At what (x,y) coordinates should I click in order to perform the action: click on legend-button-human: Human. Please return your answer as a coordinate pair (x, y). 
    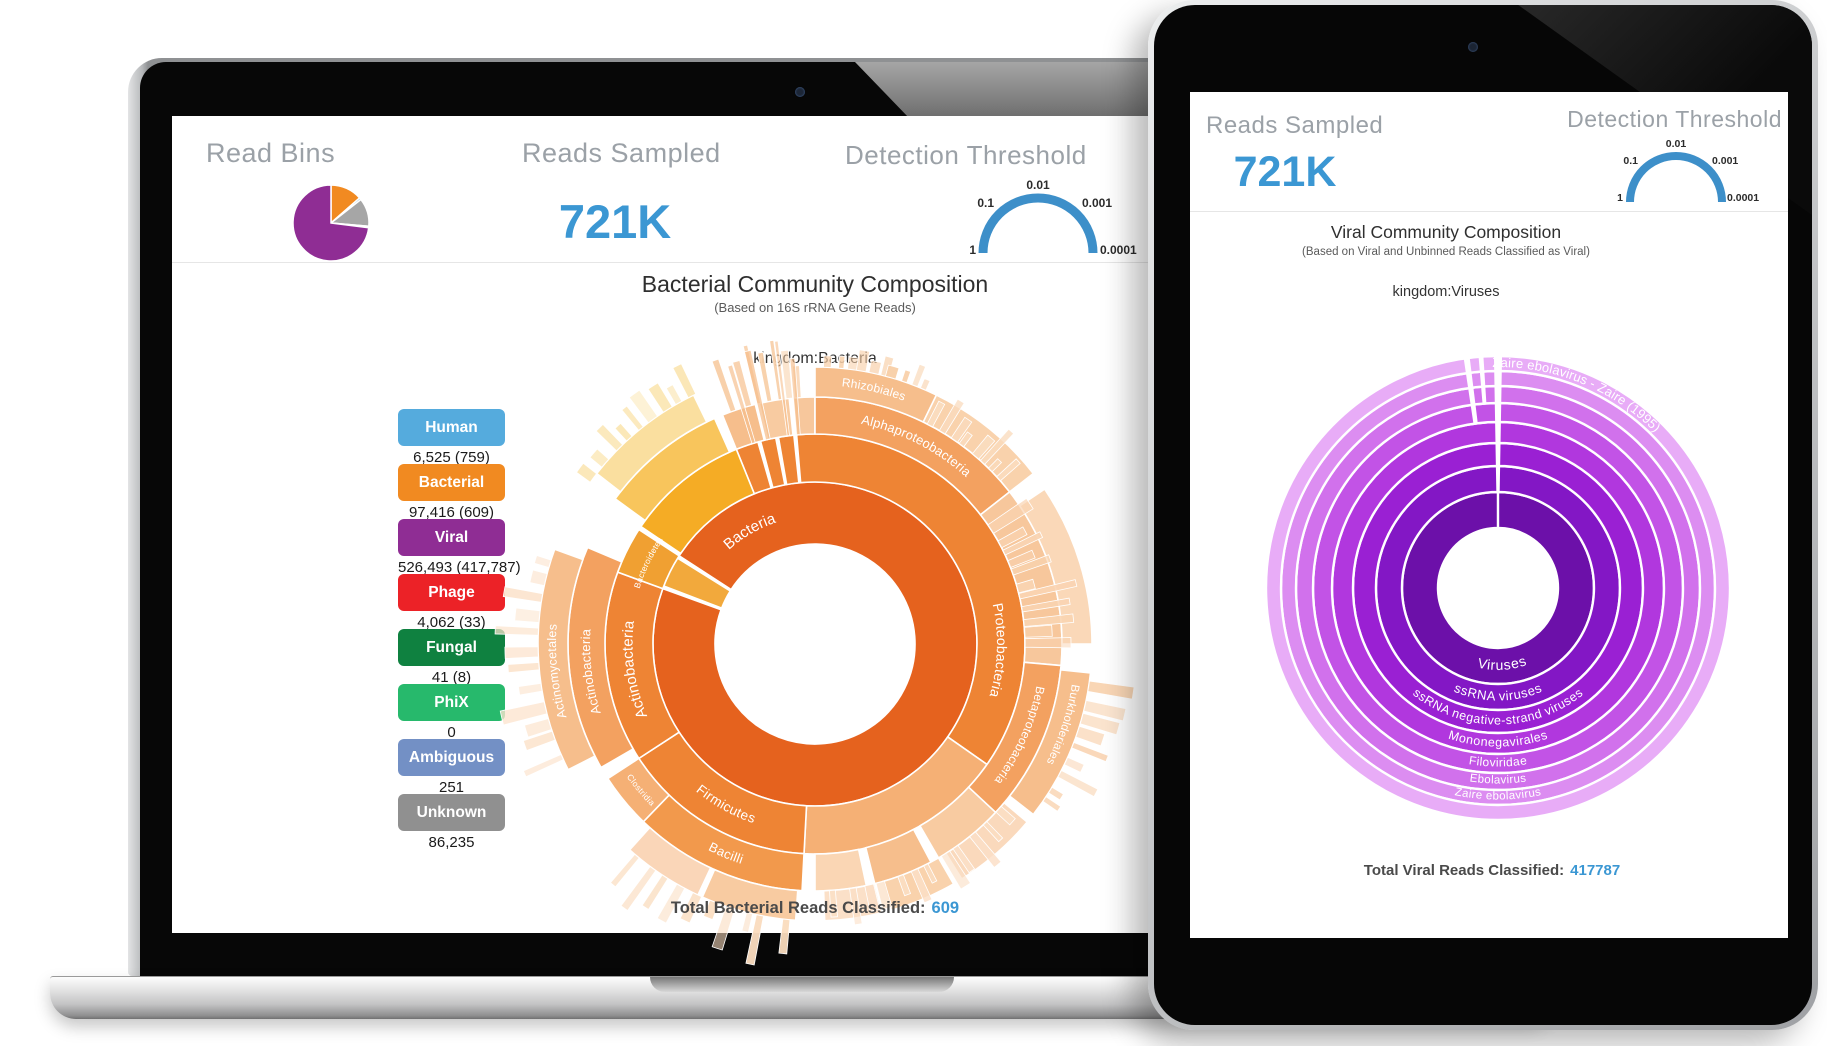
    Looking at the image, I should click on (451, 427).